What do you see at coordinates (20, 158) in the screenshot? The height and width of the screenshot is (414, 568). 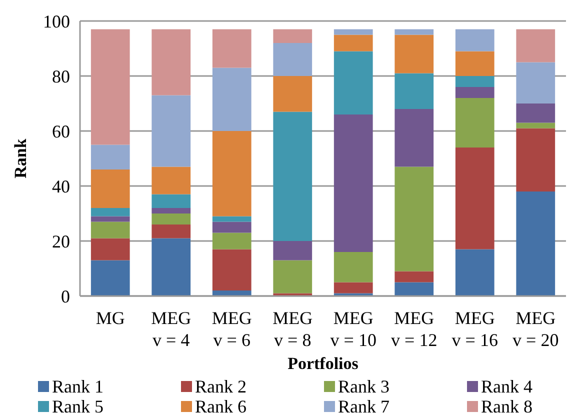 I see `y-axis-title: Rank` at bounding box center [20, 158].